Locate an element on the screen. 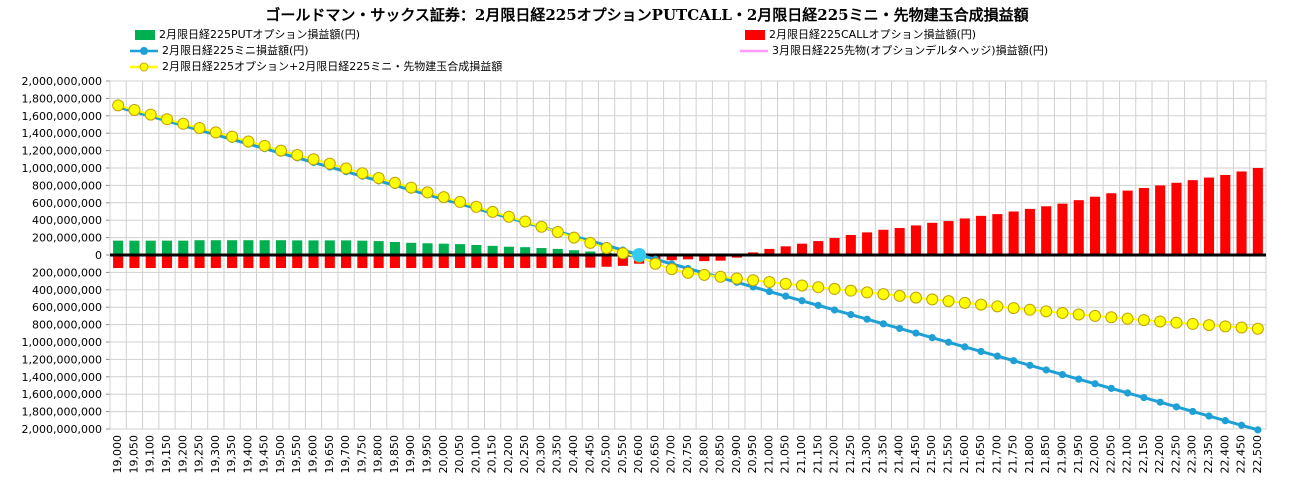 This screenshot has height=490, width=1294. legend-mini-swatch is located at coordinates (144, 51).